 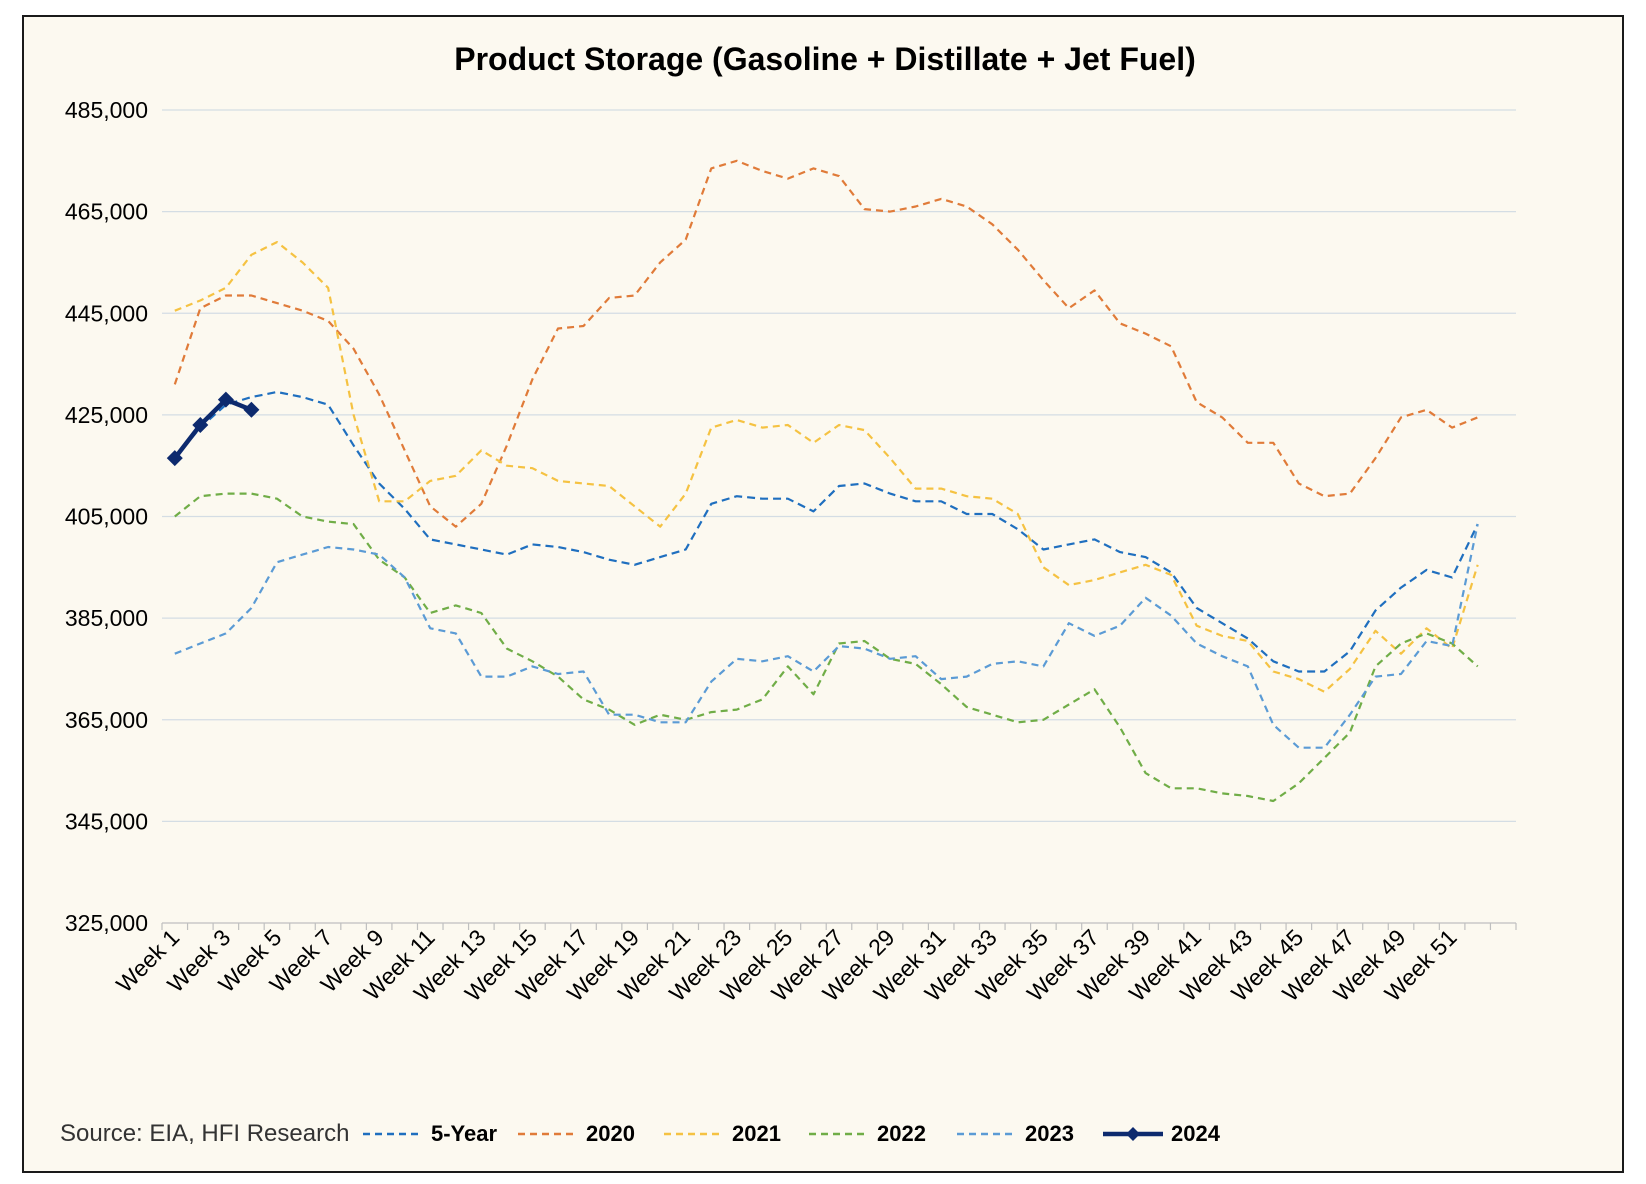 What do you see at coordinates (106, 110) in the screenshot?
I see `y-tick-label: 485,000` at bounding box center [106, 110].